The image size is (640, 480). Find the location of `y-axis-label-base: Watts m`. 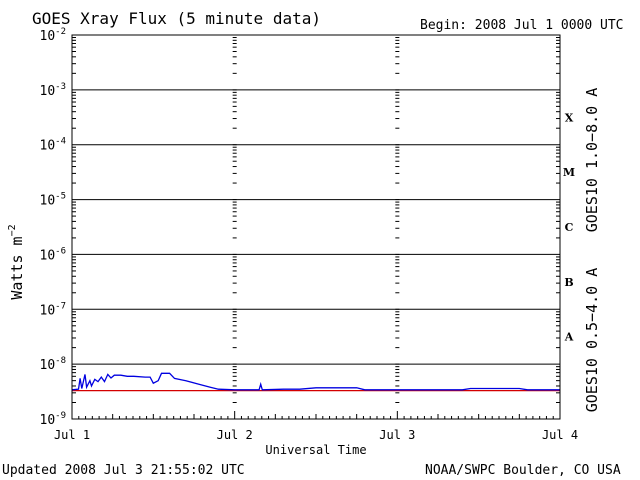

y-axis-label-base: Watts m is located at coordinates (17, 267).